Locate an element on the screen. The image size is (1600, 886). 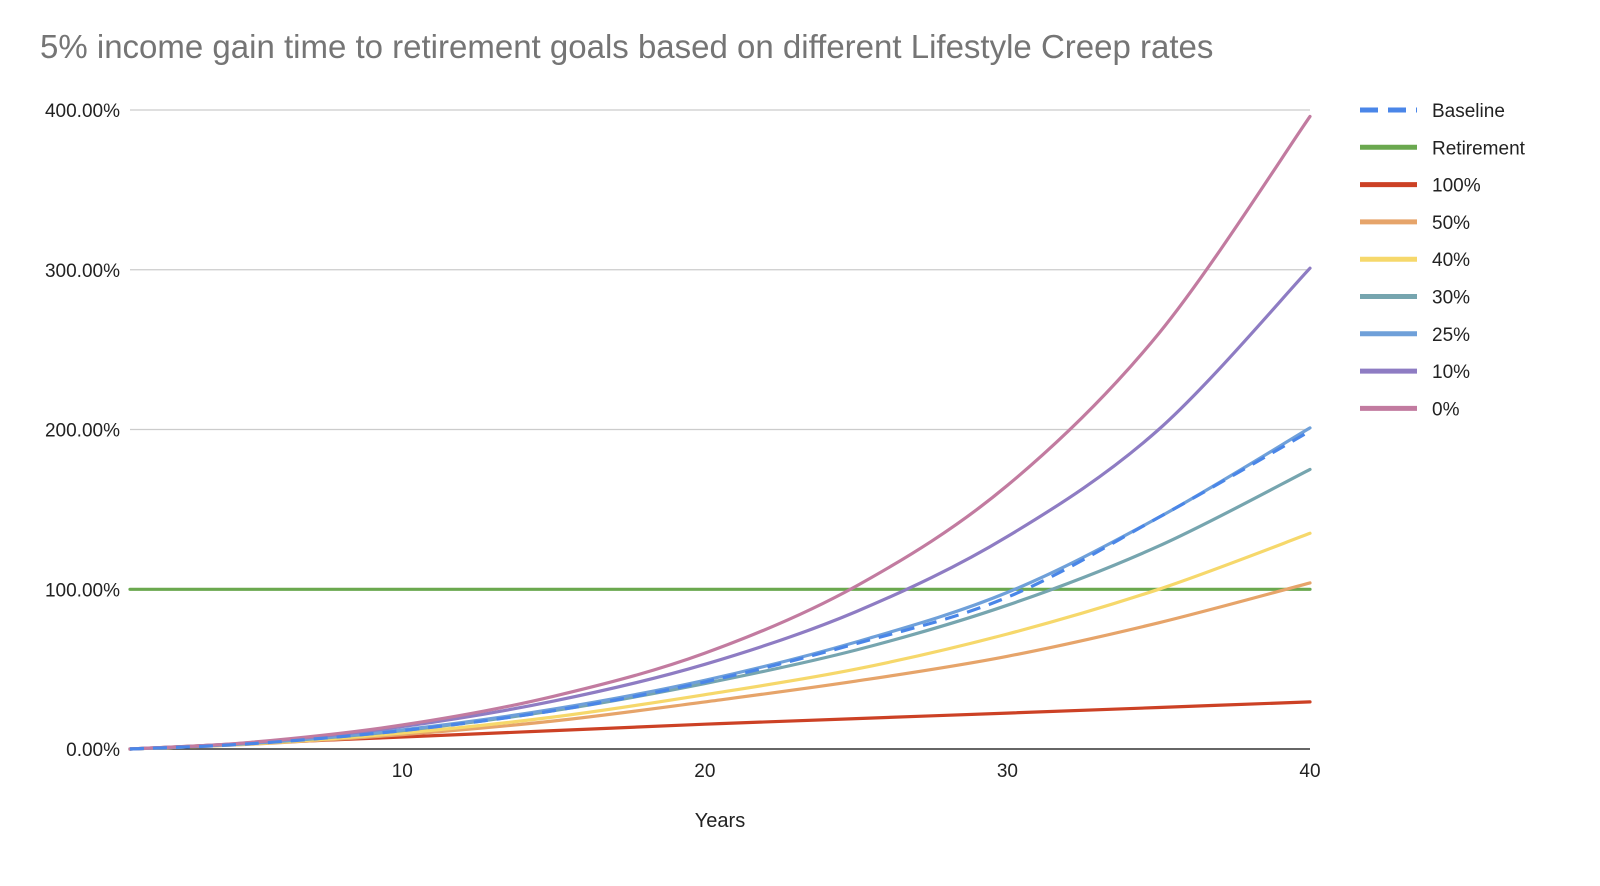
legend-label: Baseline is located at coordinates (1468, 111).